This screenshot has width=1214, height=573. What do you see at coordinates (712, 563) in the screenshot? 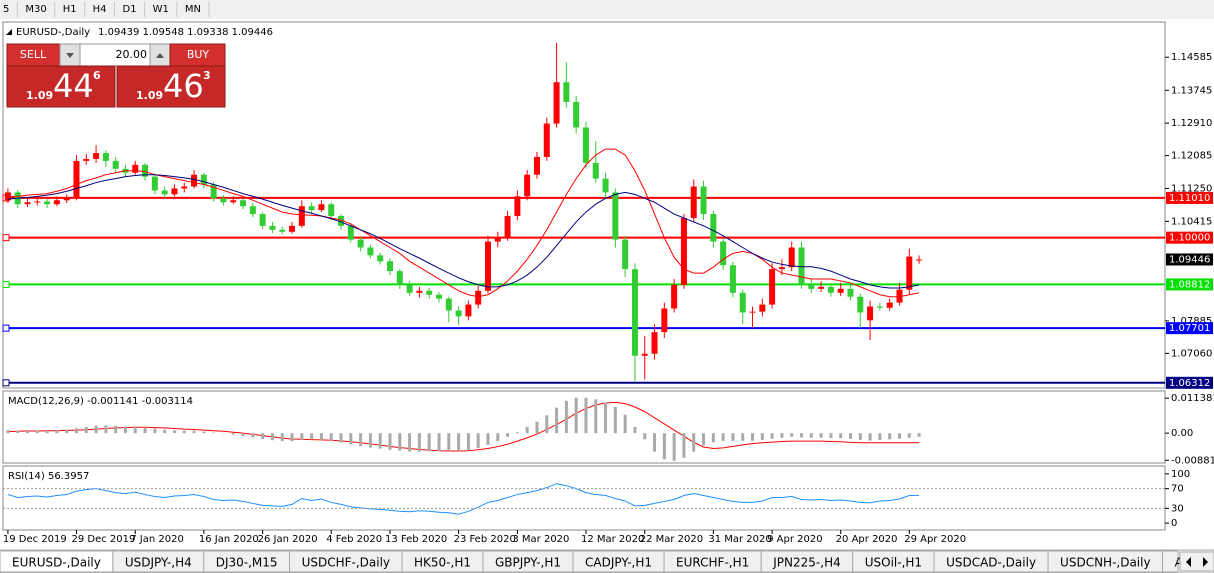
I see `tab-label: EURCHF-,H1` at bounding box center [712, 563].